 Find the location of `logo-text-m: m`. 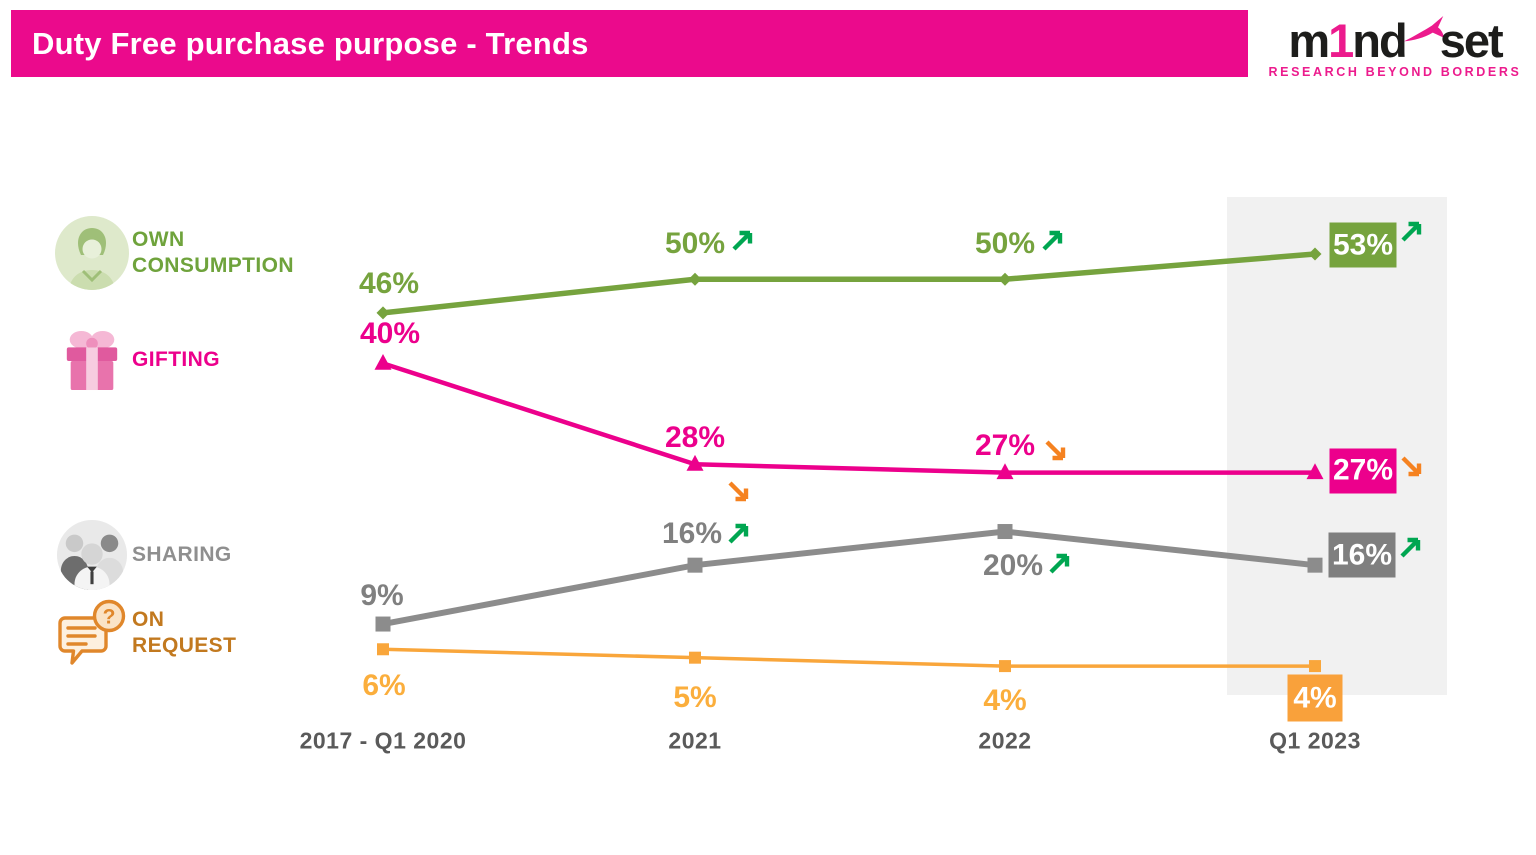

logo-text-m: m is located at coordinates (1309, 40).